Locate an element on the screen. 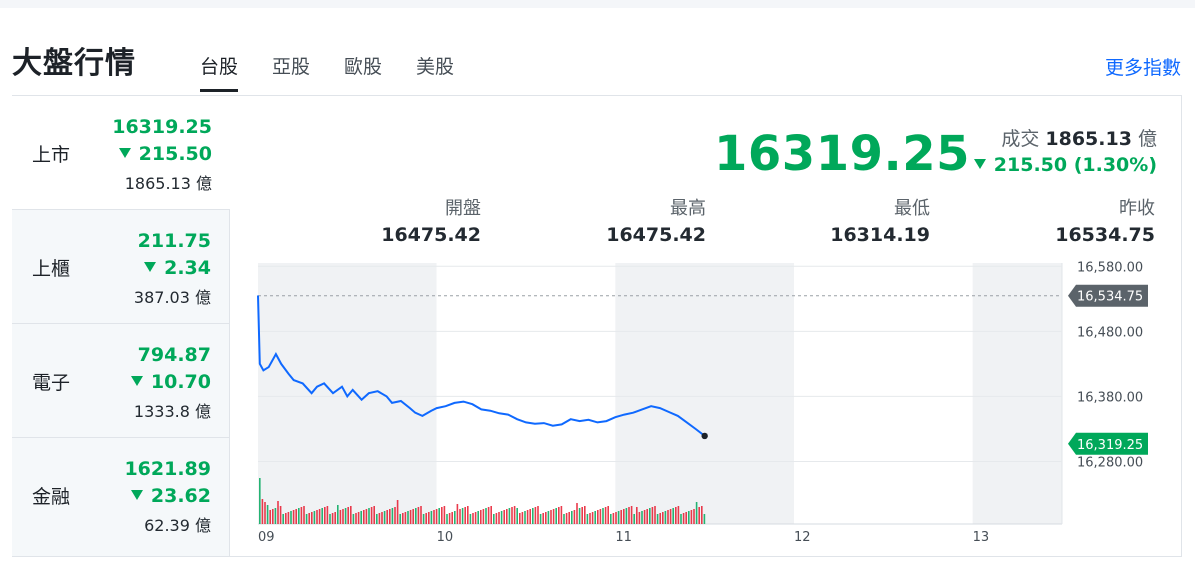 The width and height of the screenshot is (1195, 565). index-item-otc: 上櫃 211.75 2.34 387.03 億 is located at coordinates (121, 267).